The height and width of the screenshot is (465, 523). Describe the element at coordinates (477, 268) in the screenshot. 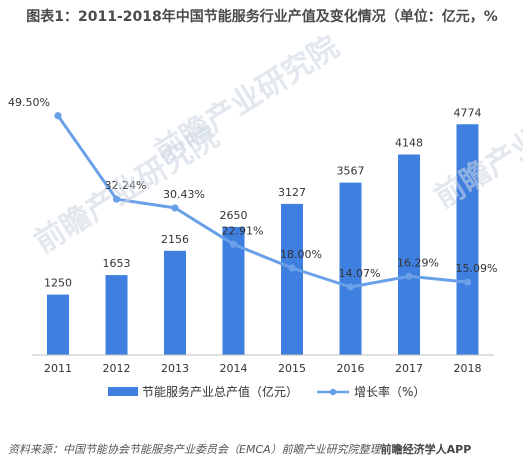

I see `growth-label-2018: 15.09%` at that location.